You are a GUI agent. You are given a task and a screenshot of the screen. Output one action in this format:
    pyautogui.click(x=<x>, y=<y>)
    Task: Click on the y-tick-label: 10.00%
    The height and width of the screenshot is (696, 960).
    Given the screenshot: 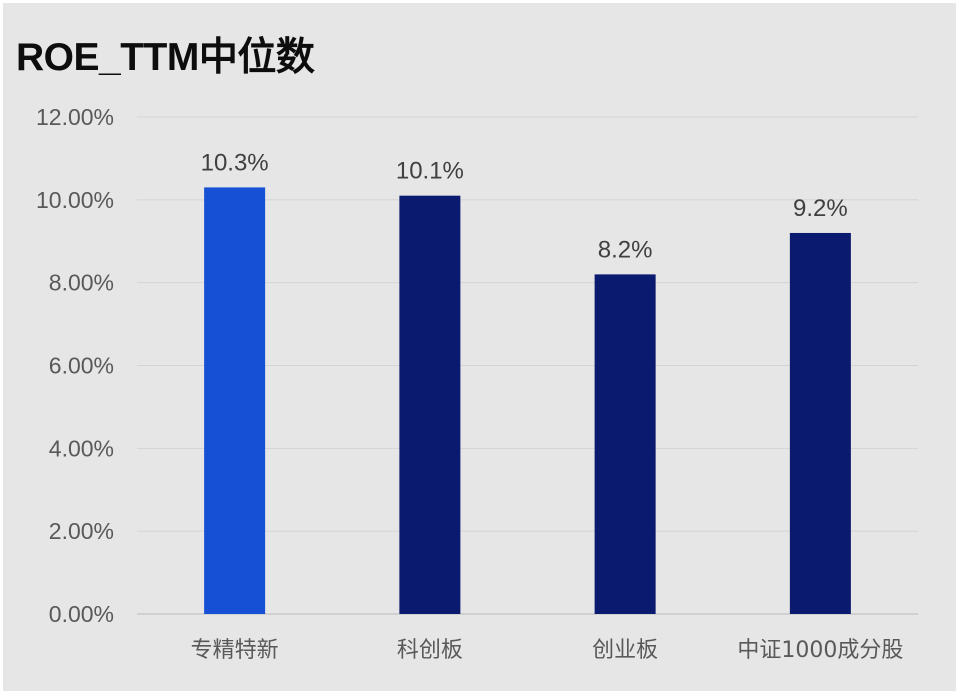 What is the action you would take?
    pyautogui.click(x=75, y=200)
    